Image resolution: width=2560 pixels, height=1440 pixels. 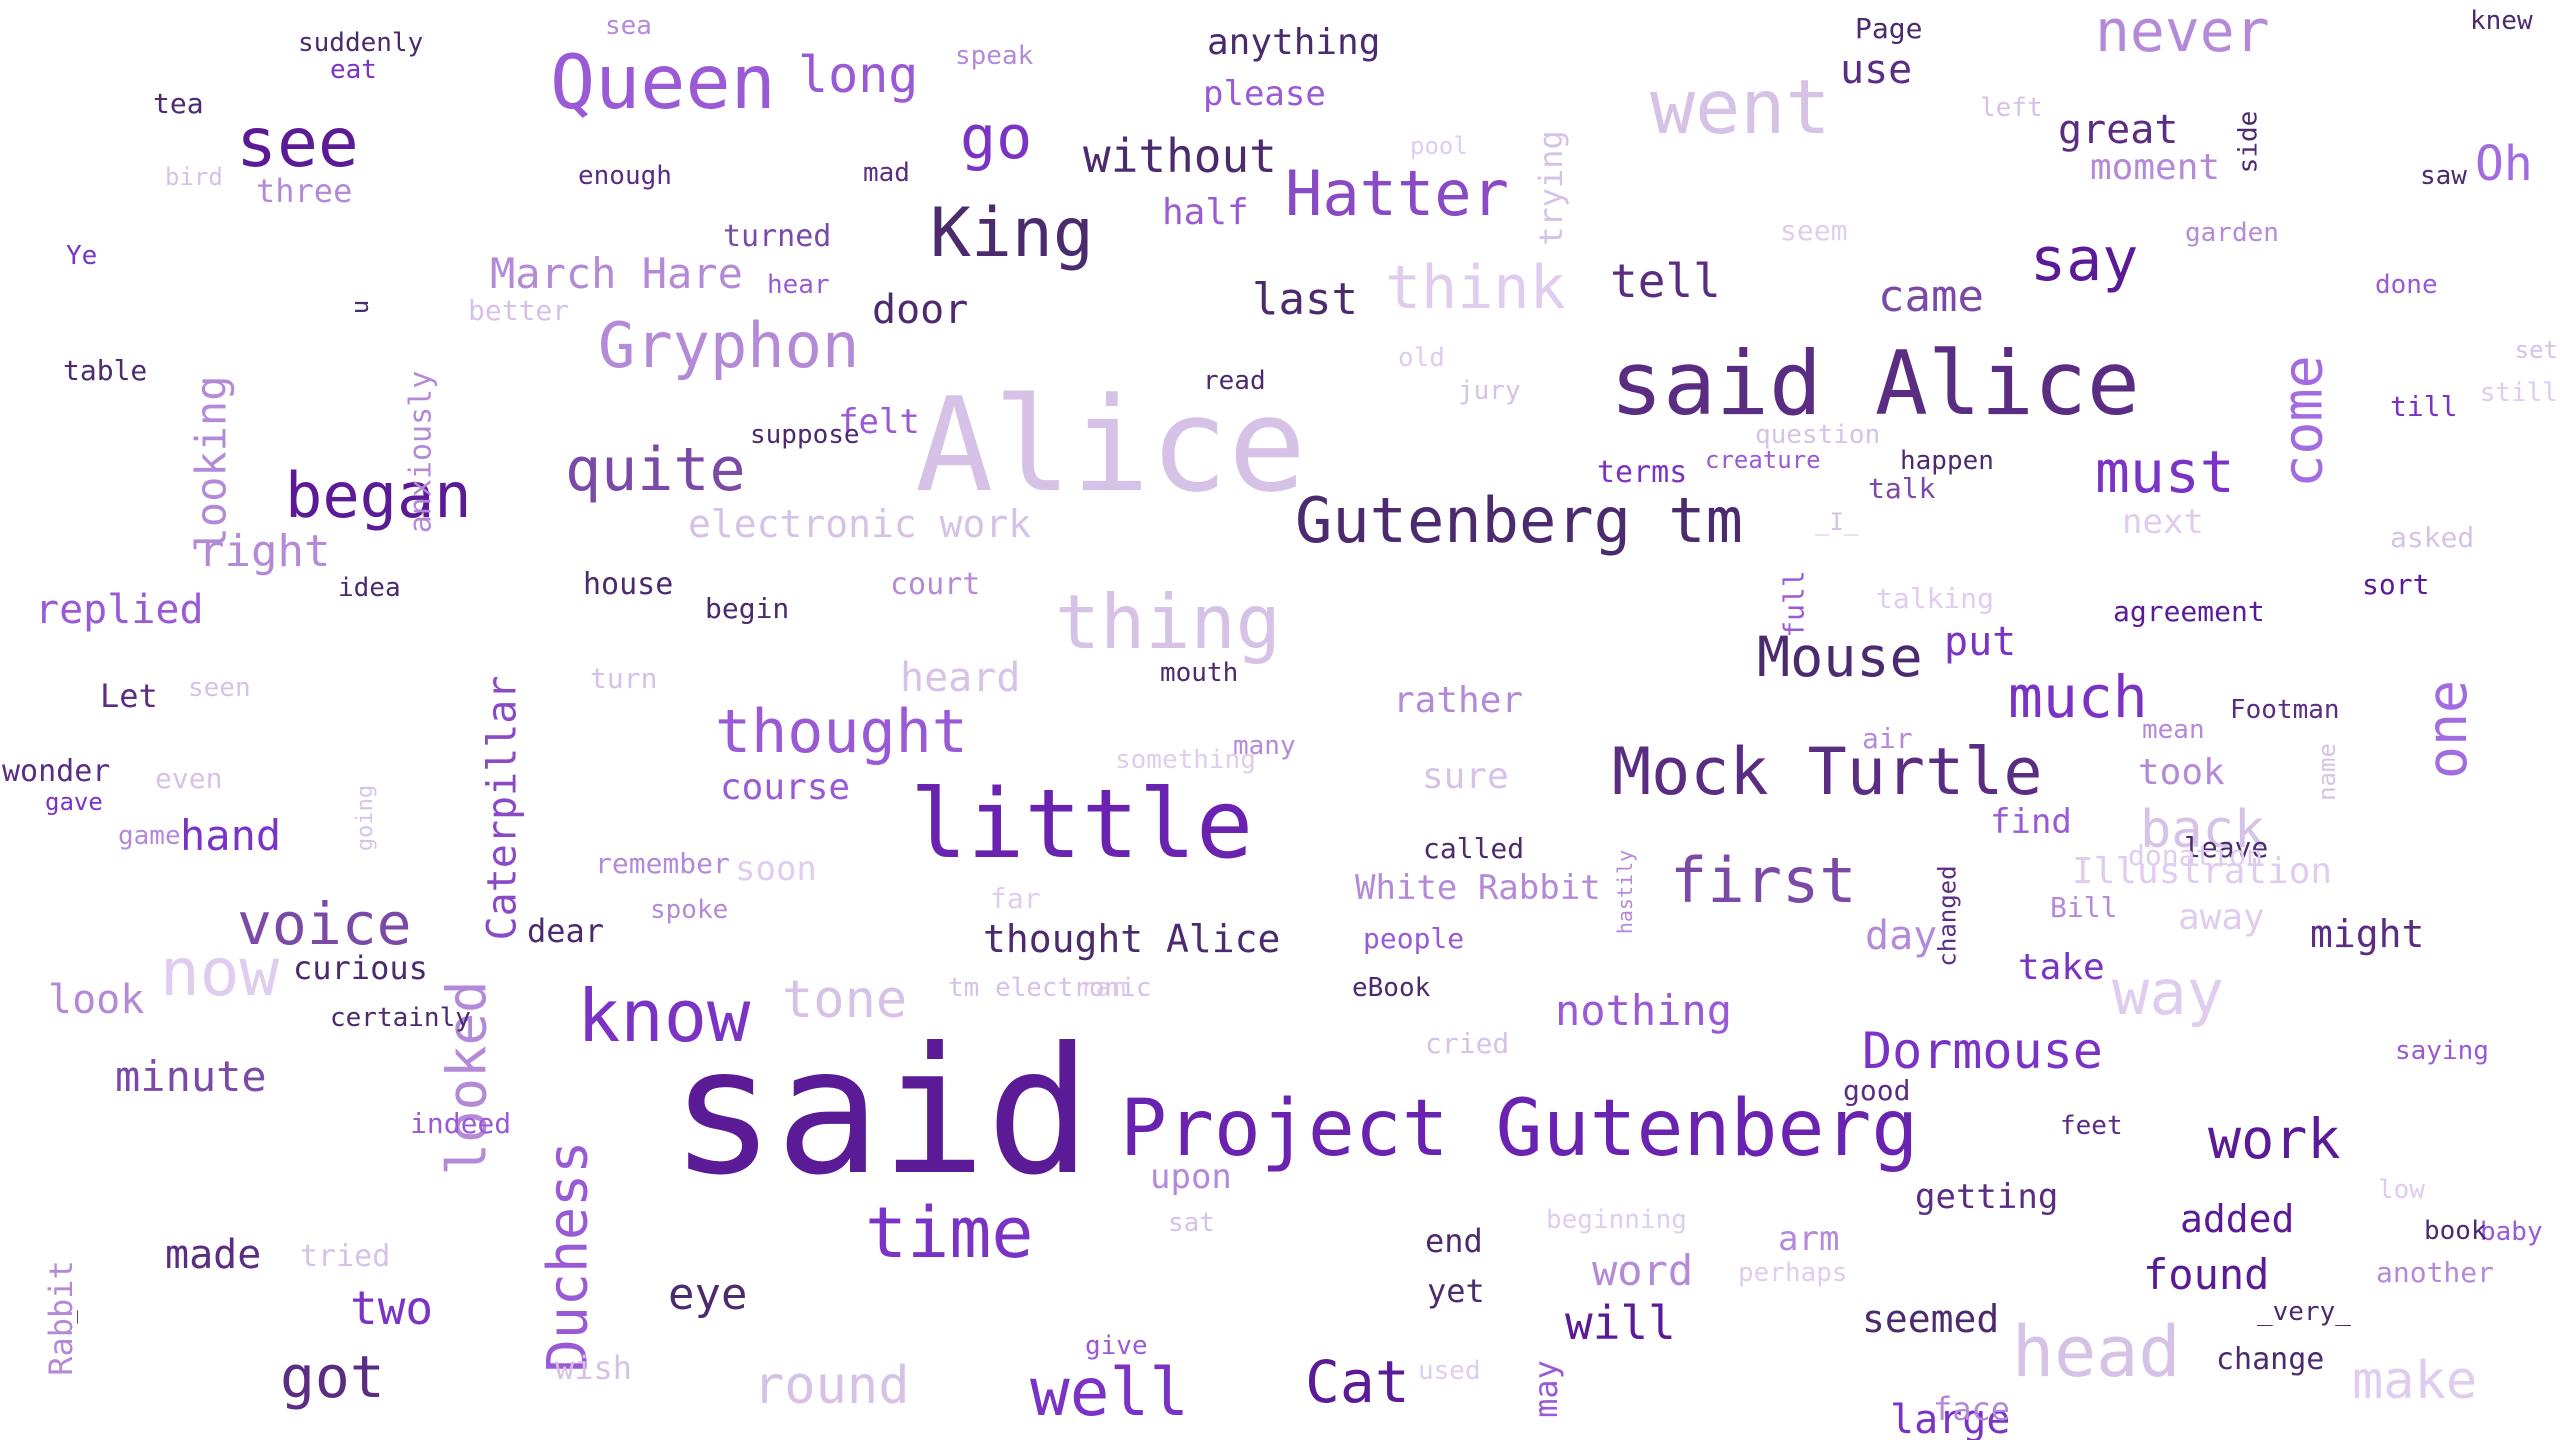 What do you see at coordinates (1449, 1371) in the screenshot?
I see `word-used: used` at bounding box center [1449, 1371].